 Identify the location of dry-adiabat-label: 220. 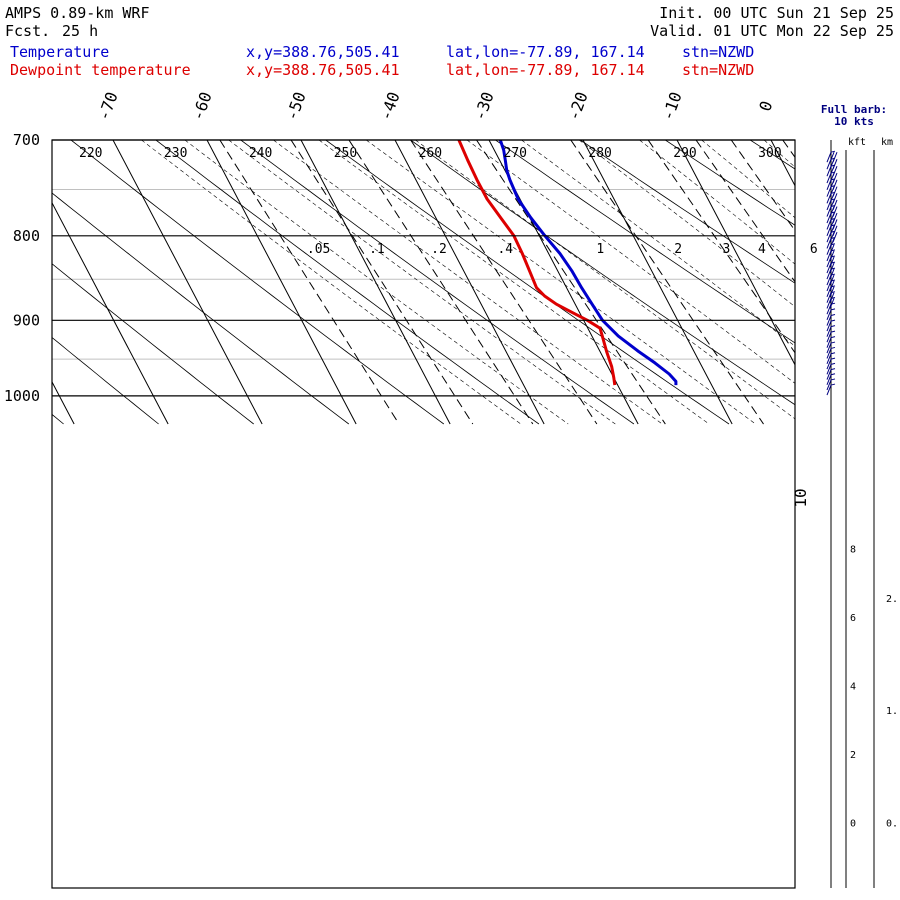
(90, 153).